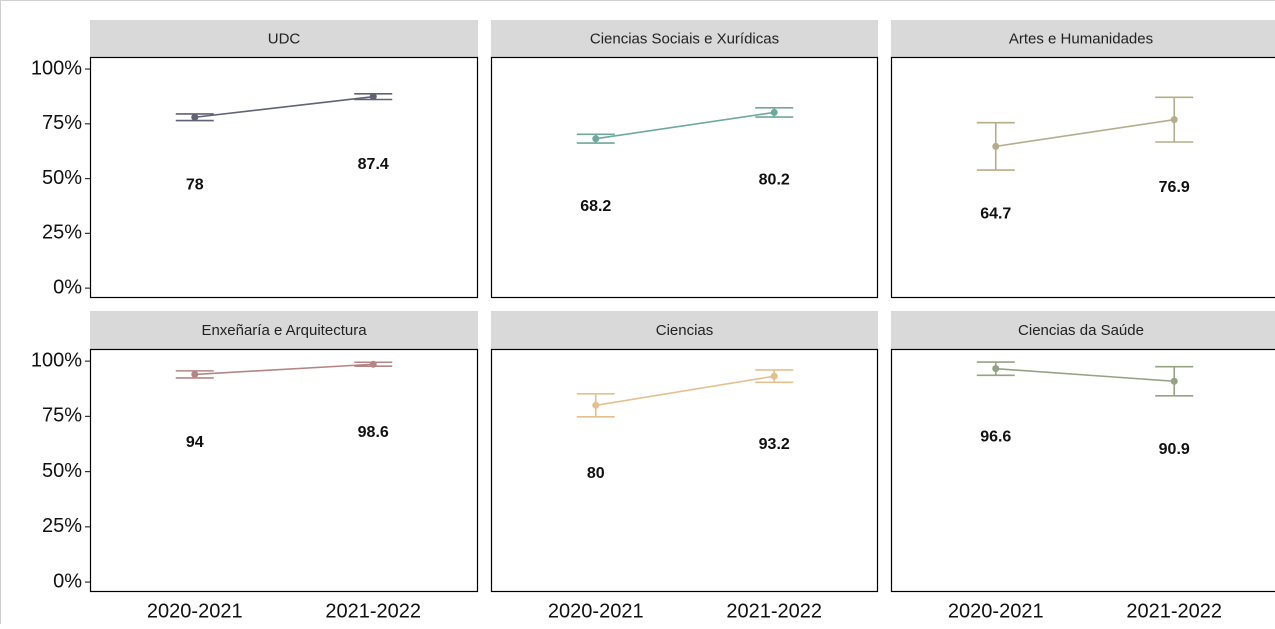 The height and width of the screenshot is (629, 1275). What do you see at coordinates (595, 206) in the screenshot?
I see `value-label: 68.2` at bounding box center [595, 206].